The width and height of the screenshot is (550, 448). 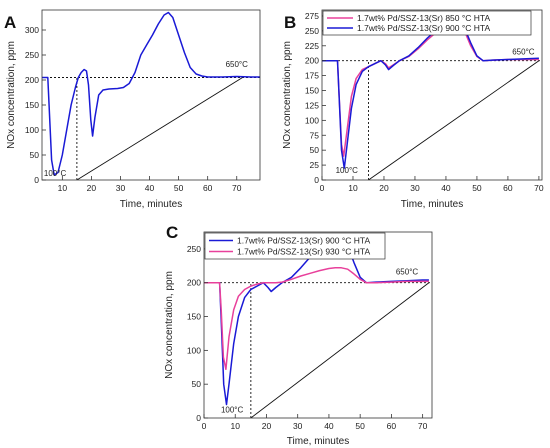 What do you see at coordinates (315, 135) in the screenshot?
I see `y-tick-label: 75` at bounding box center [315, 135].